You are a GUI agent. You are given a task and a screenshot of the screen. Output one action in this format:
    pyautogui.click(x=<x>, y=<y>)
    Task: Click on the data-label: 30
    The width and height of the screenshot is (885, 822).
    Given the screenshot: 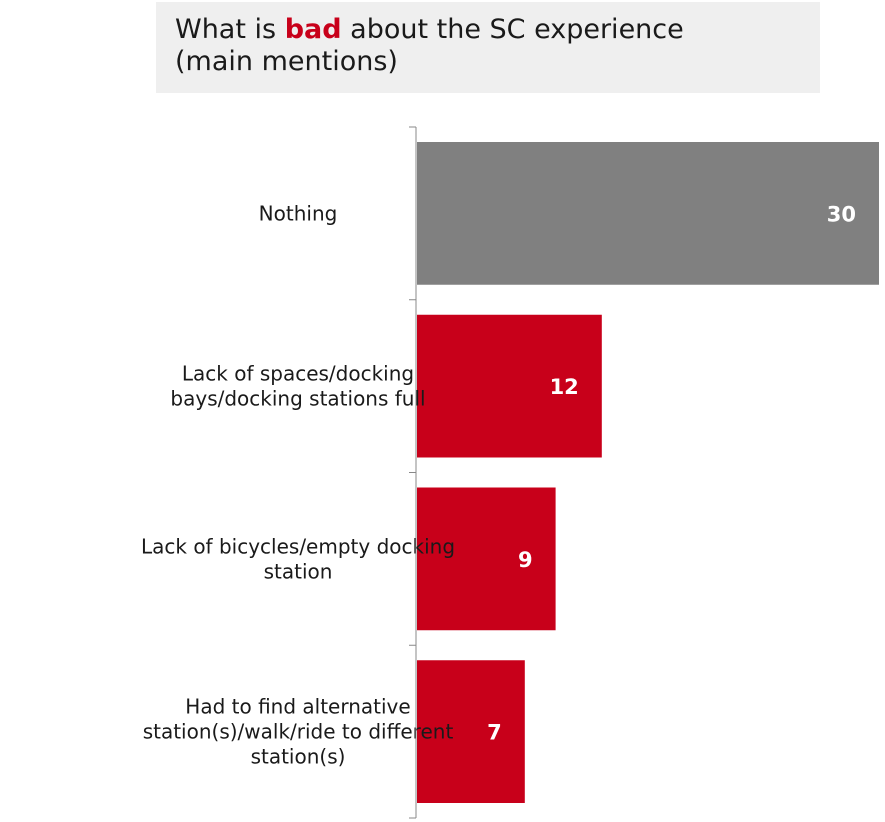 What is the action you would take?
    pyautogui.click(x=841, y=214)
    